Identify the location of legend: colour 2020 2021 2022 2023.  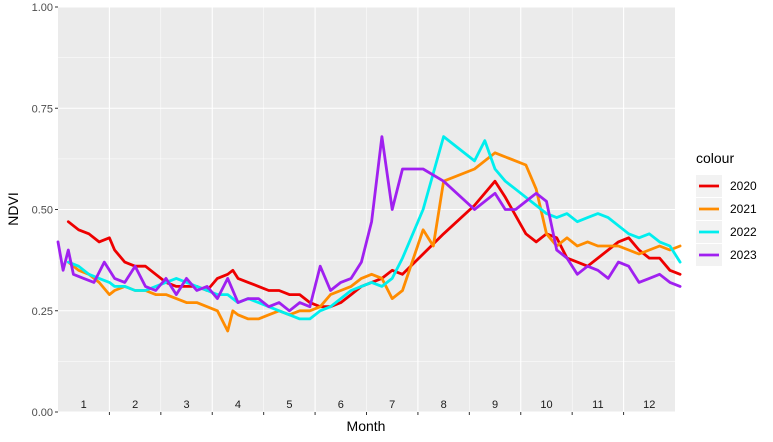
(726, 208).